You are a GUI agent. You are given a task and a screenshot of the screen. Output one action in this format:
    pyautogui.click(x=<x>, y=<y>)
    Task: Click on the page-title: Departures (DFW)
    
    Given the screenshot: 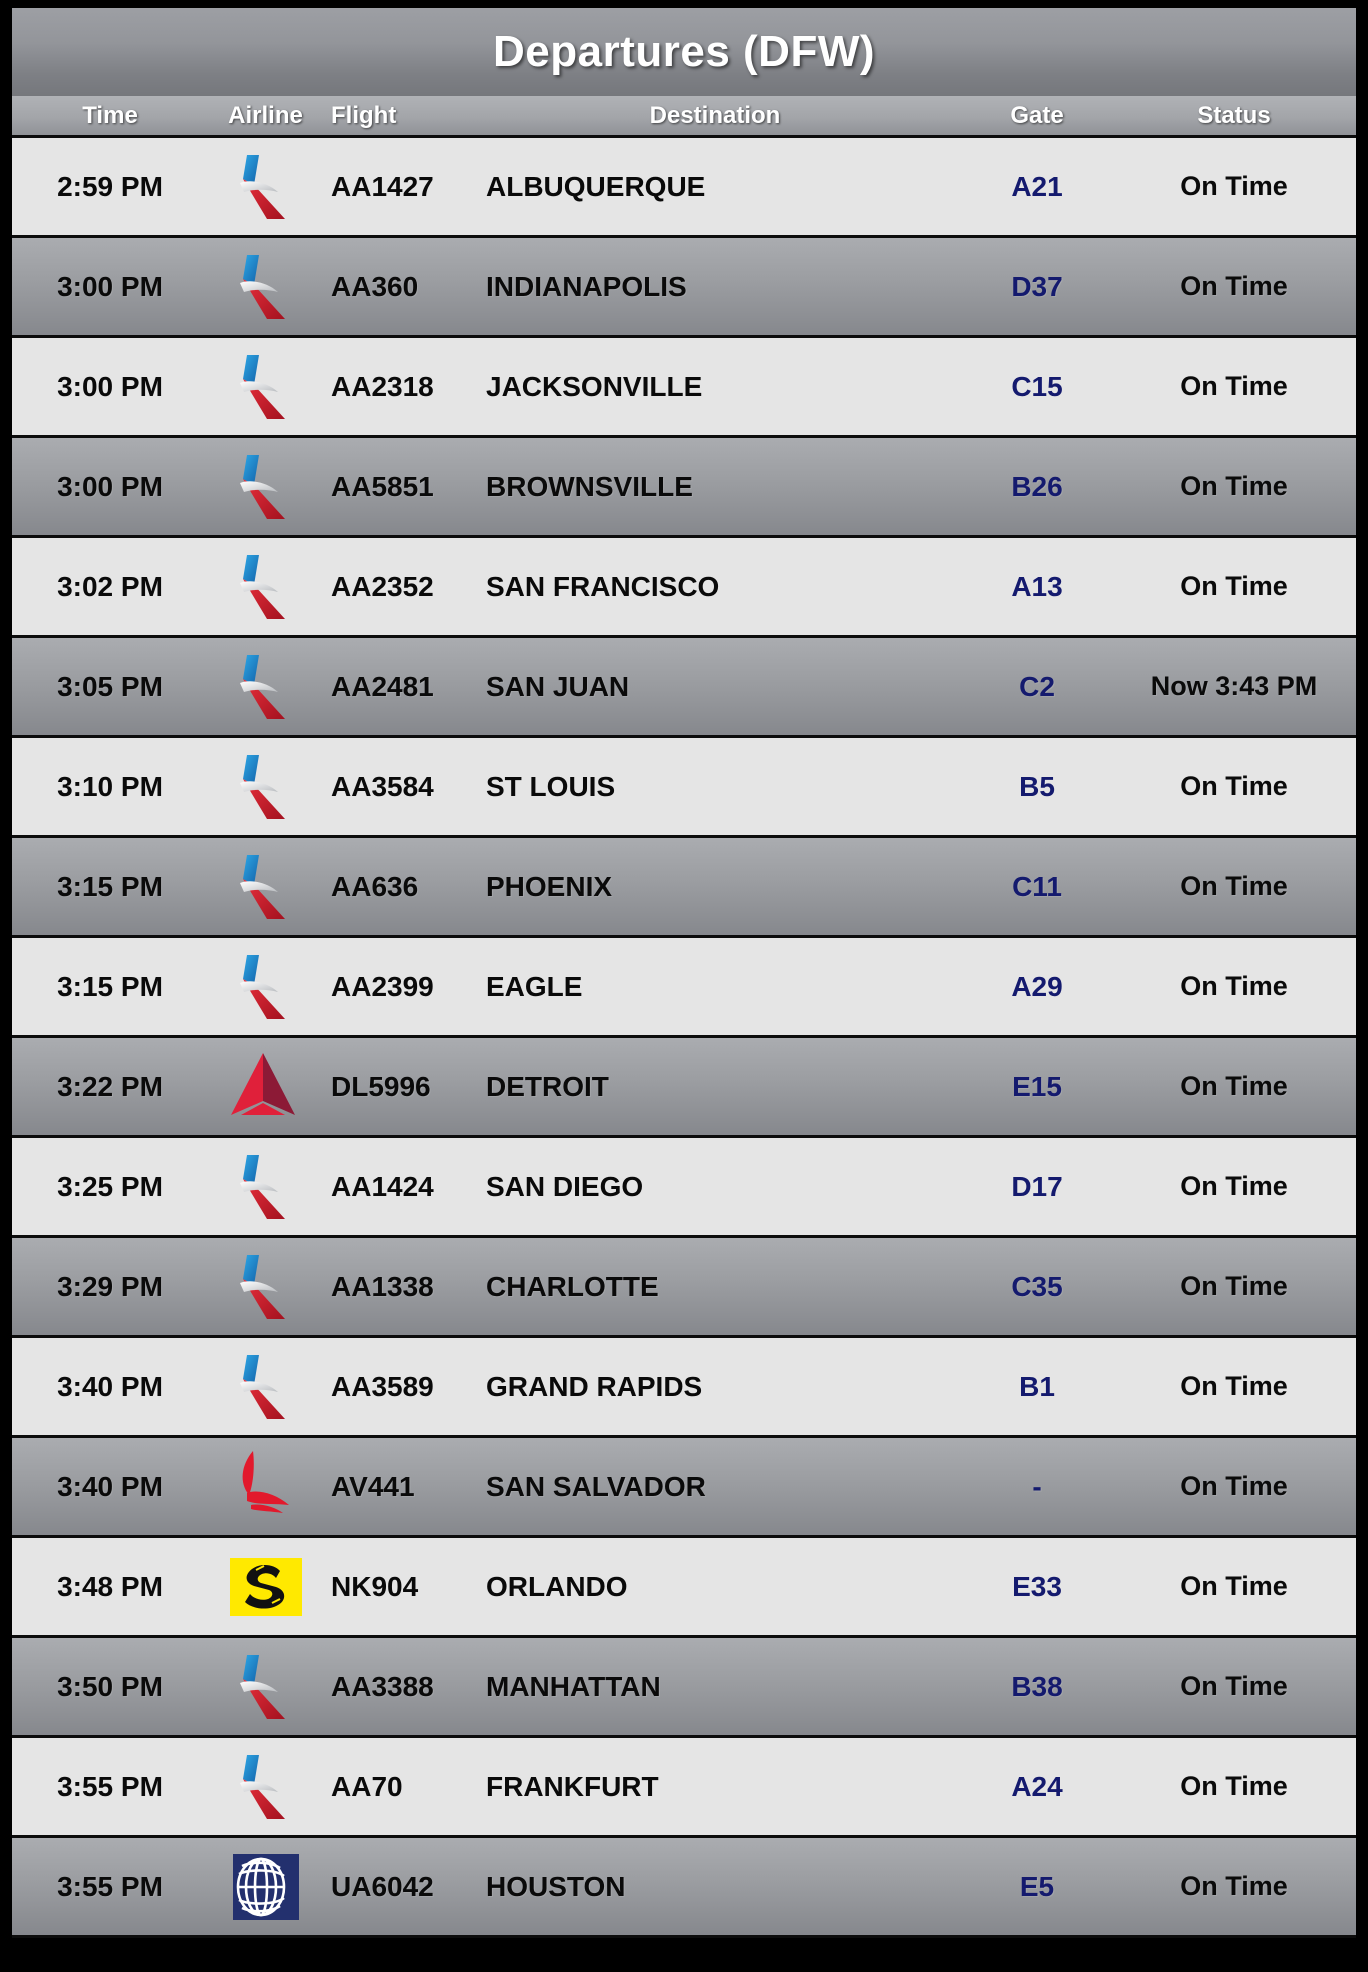 What is the action you would take?
    pyautogui.click(x=684, y=51)
    